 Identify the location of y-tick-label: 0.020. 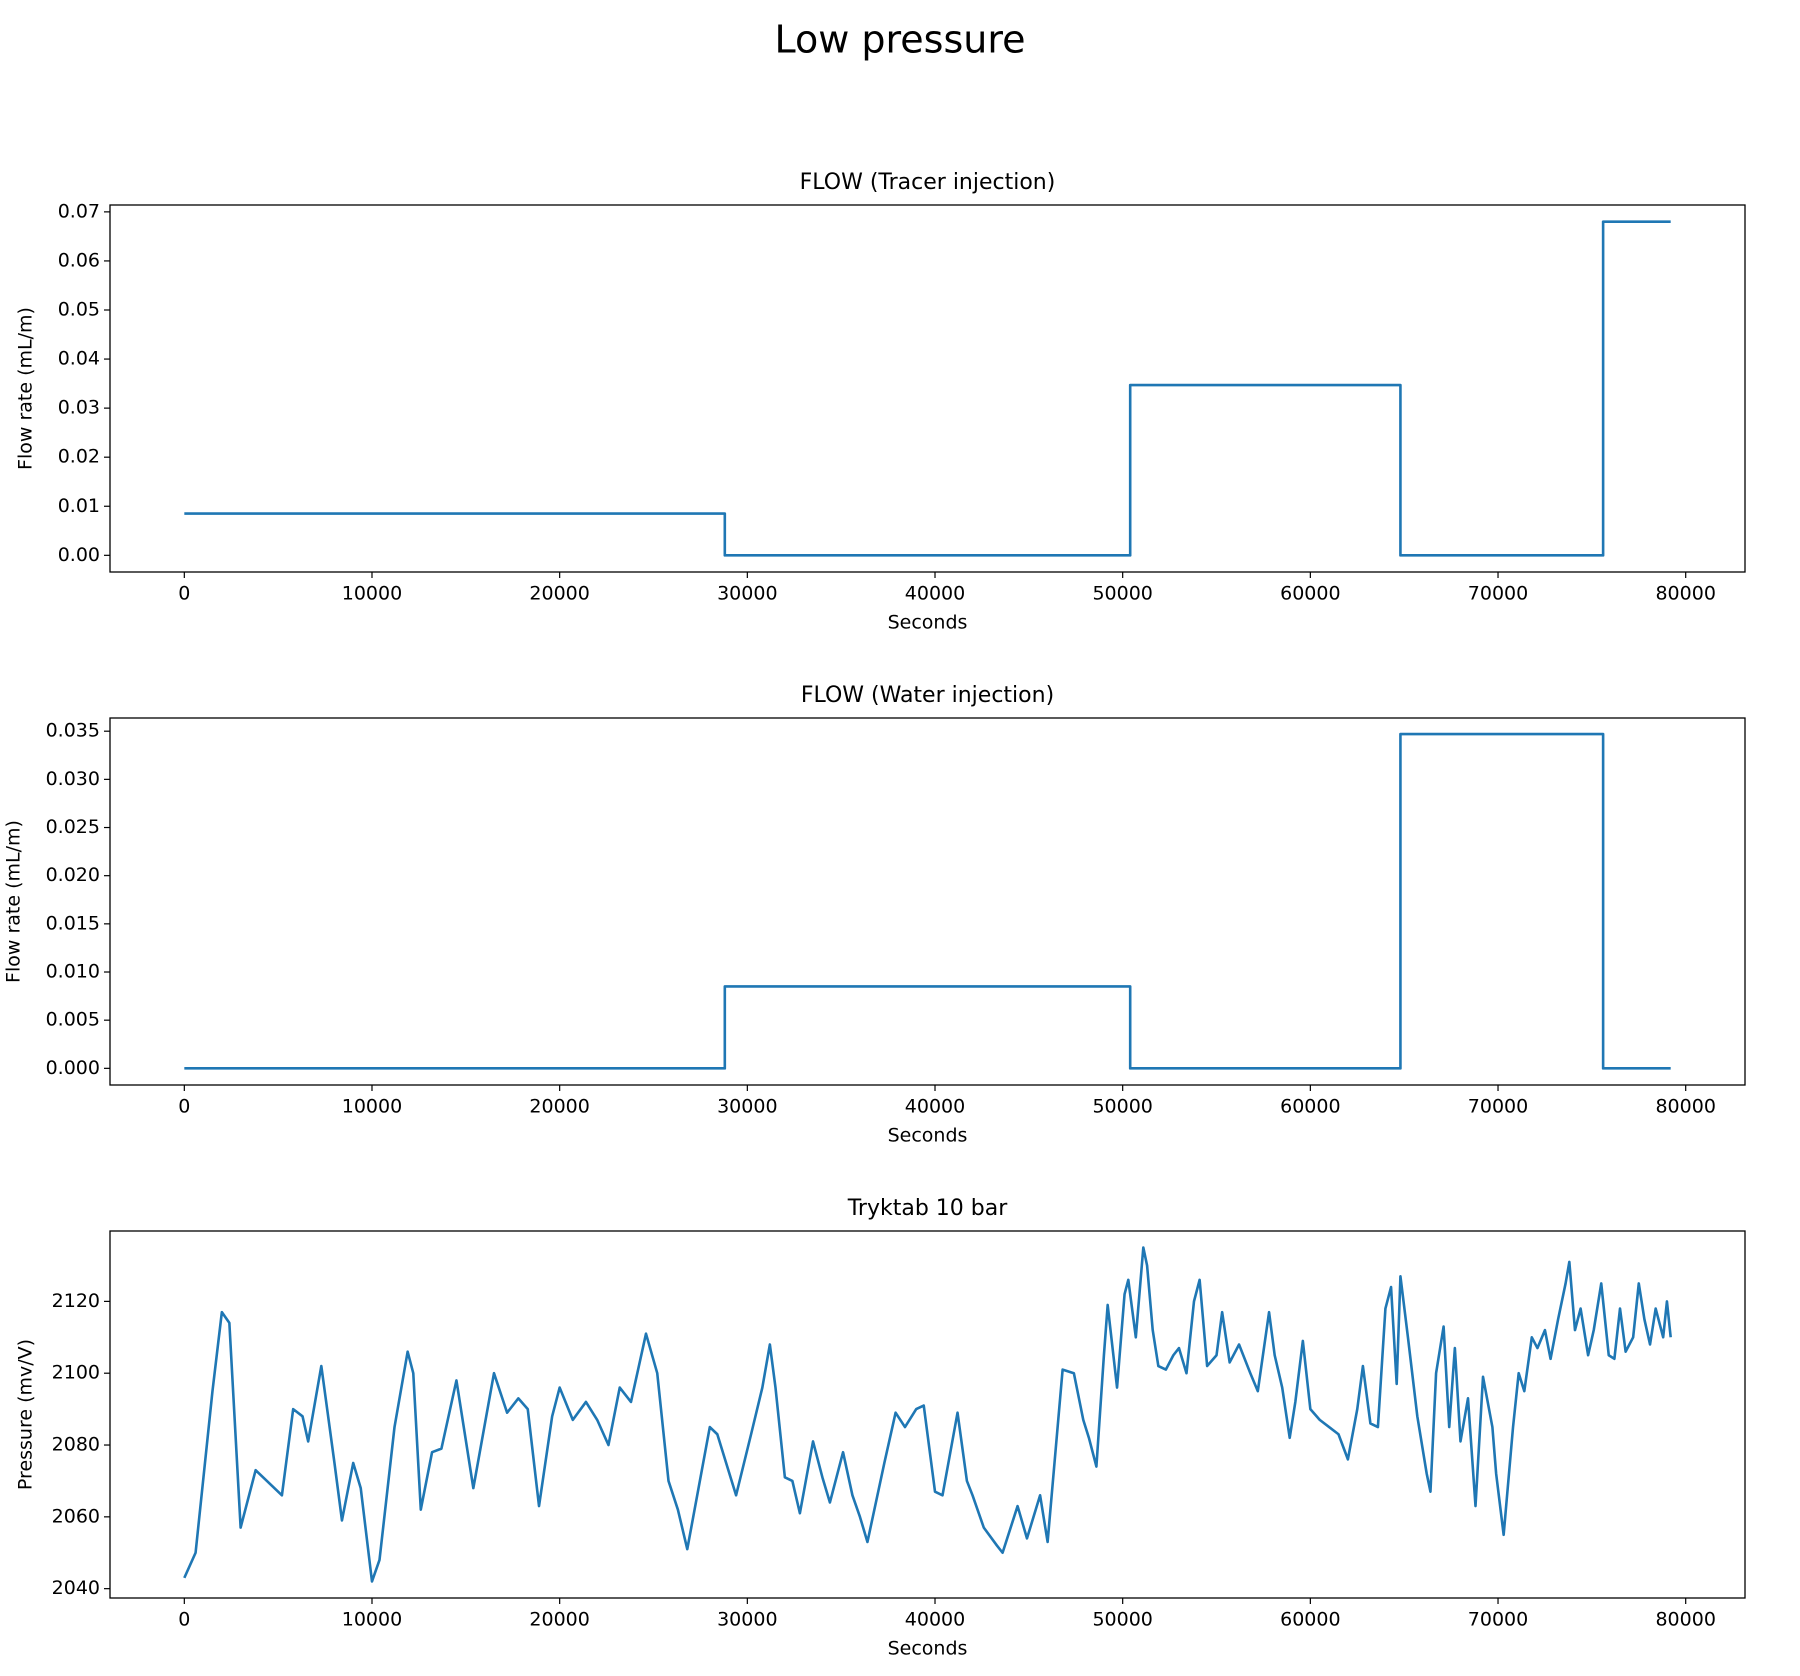
(73, 875).